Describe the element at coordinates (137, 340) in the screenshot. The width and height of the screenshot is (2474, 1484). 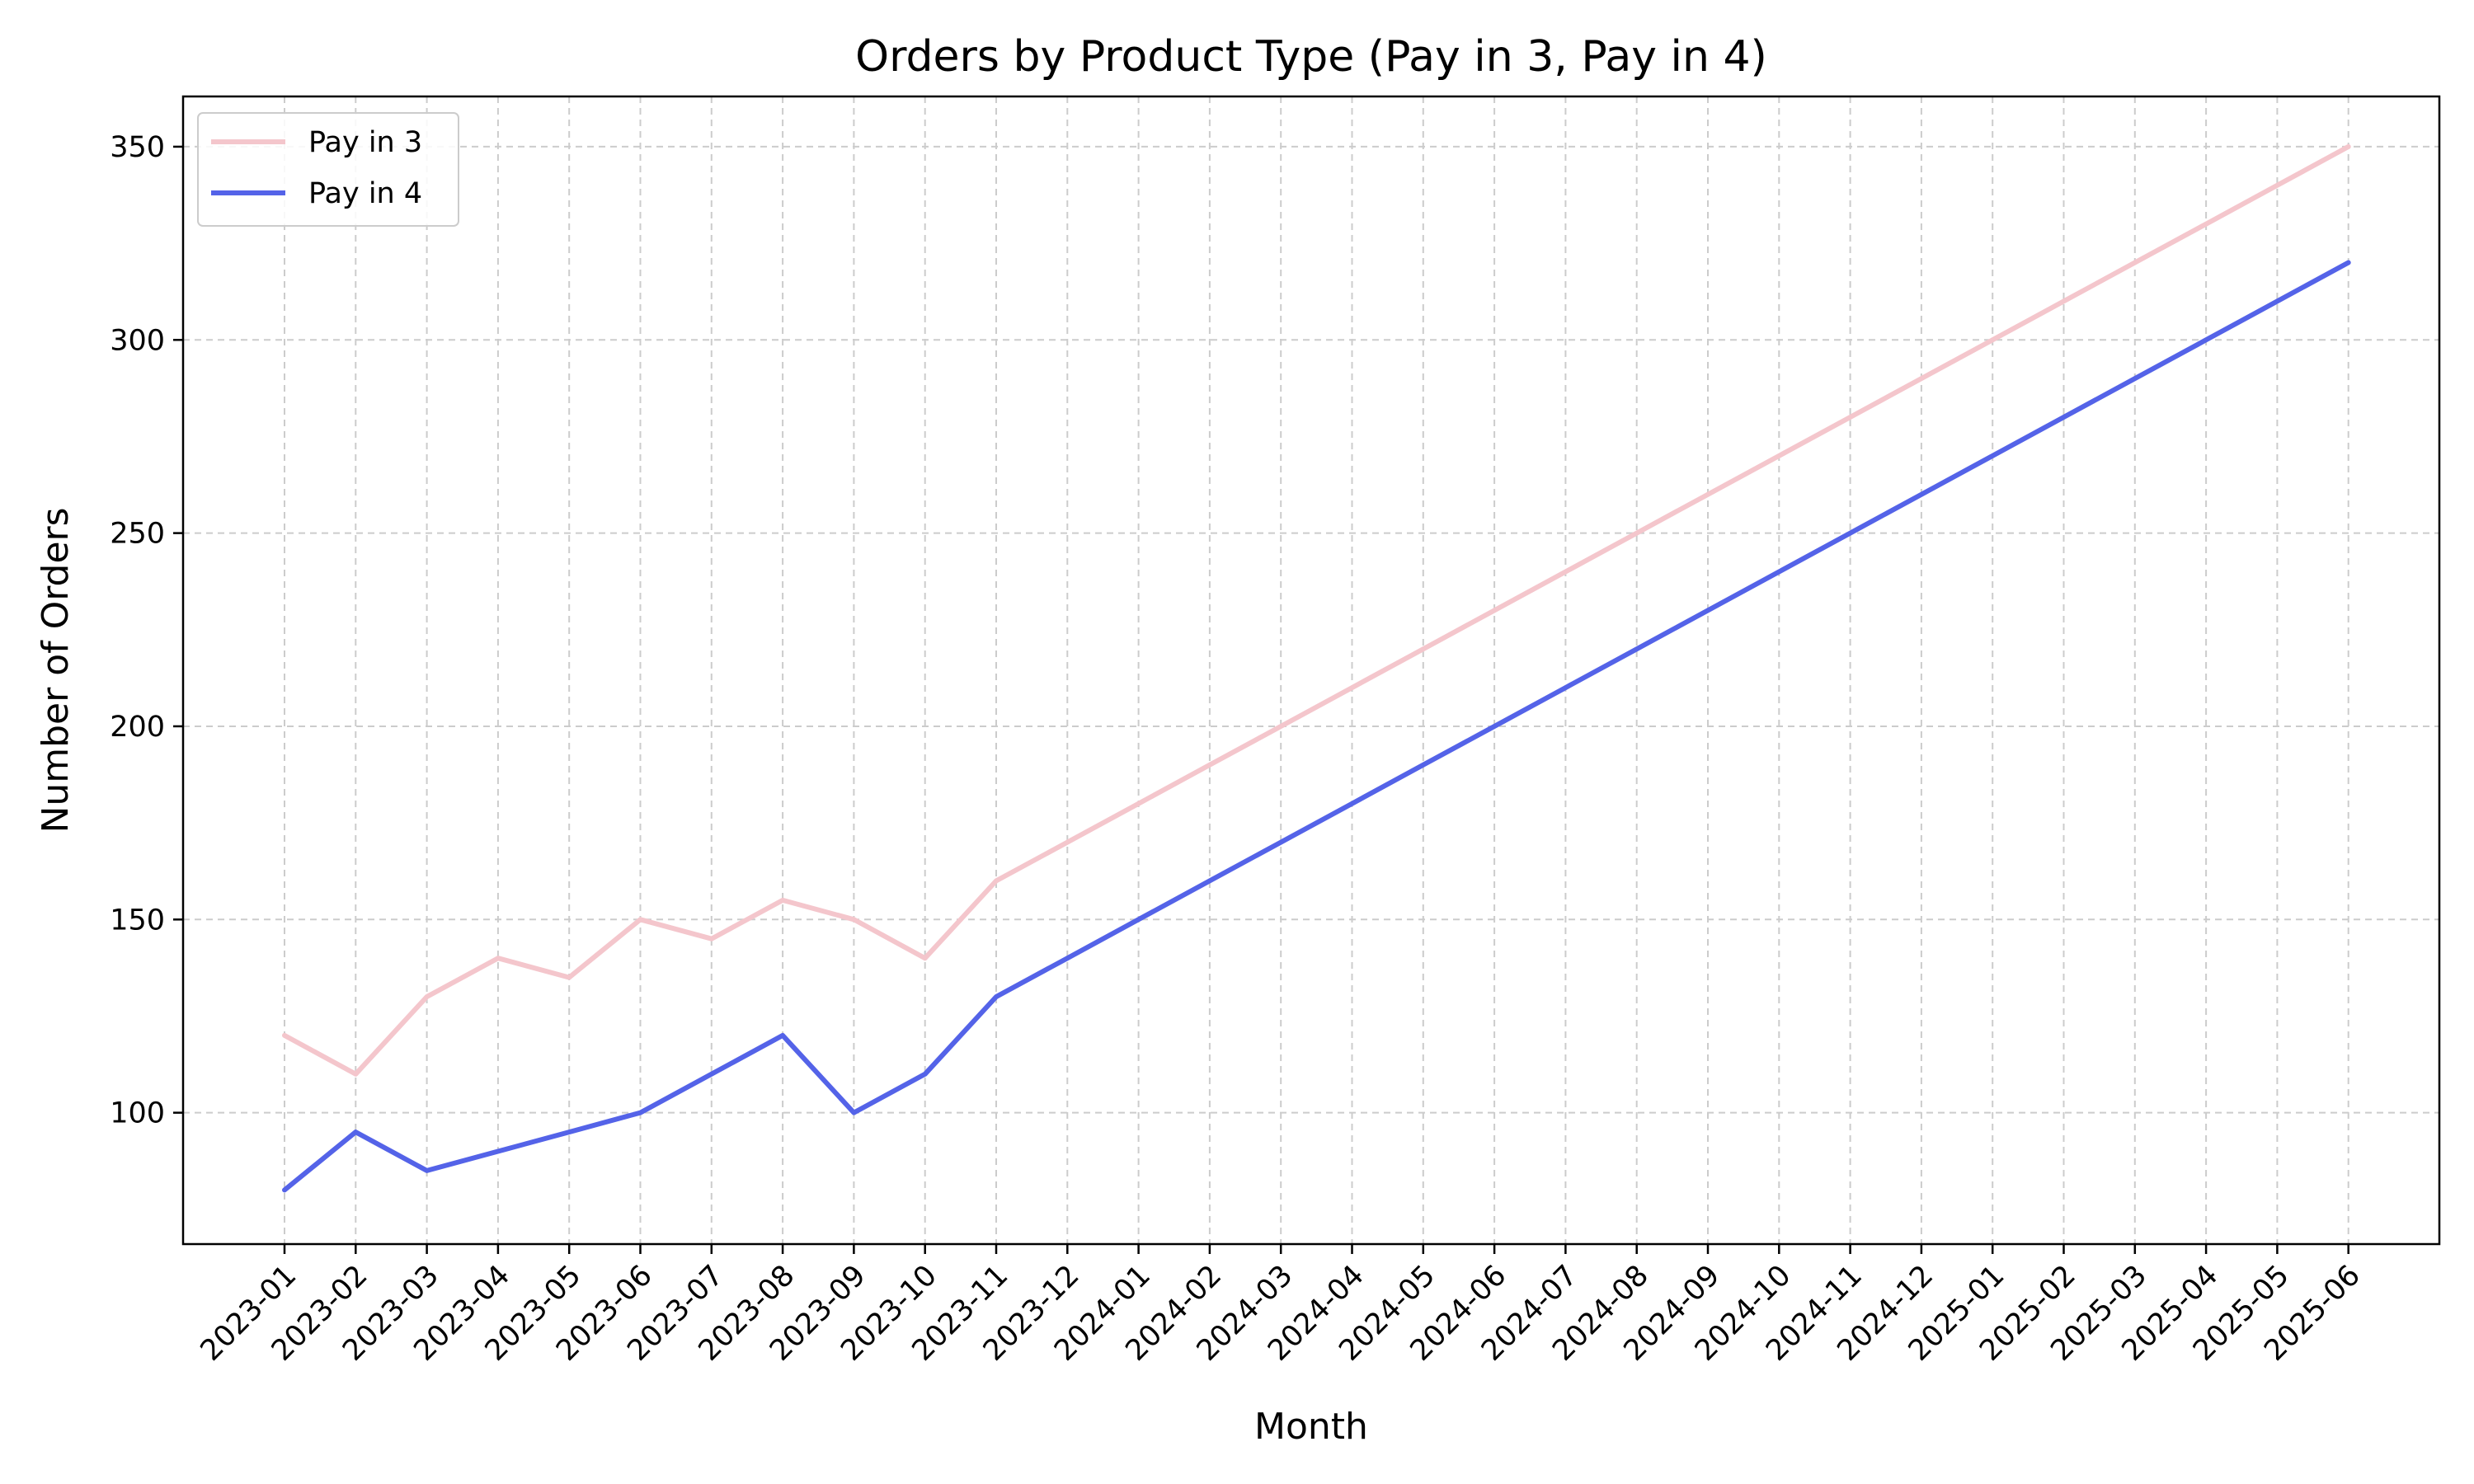
I see `y-tick-label: 300` at that location.